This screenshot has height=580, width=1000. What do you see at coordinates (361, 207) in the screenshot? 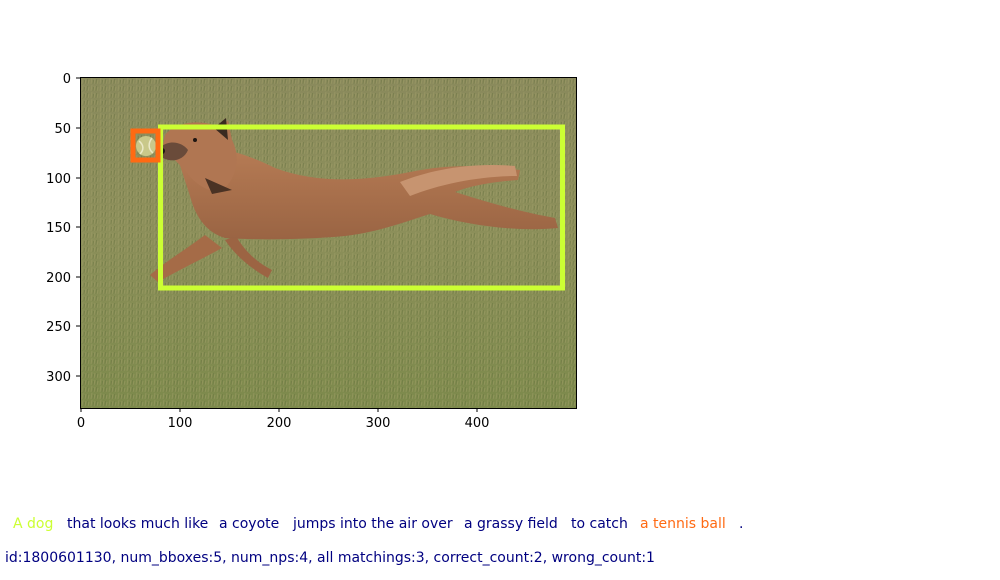
I see `bbox-dog` at bounding box center [361, 207].